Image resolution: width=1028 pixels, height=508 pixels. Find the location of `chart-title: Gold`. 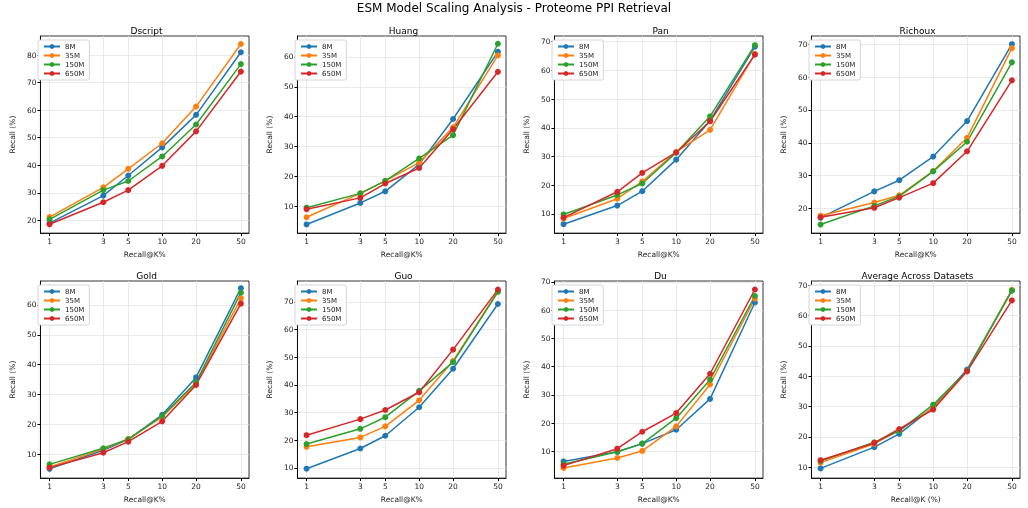

chart-title: Gold is located at coordinates (146, 275).